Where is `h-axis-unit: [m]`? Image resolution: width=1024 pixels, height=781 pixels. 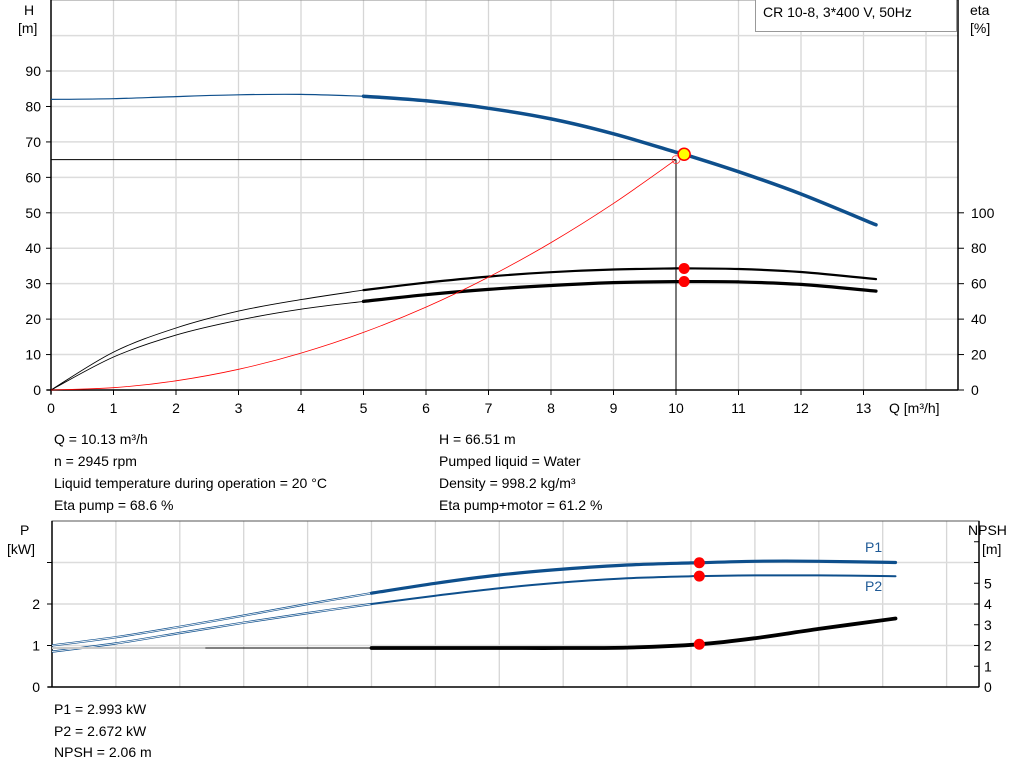
h-axis-unit: [m] is located at coordinates (28, 28).